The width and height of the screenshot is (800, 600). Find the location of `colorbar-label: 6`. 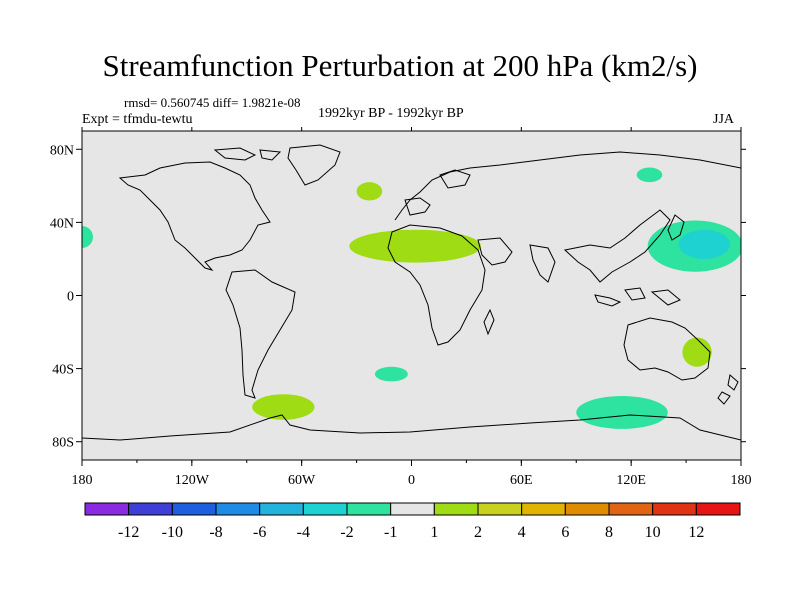

colorbar-label: 6 is located at coordinates (565, 532).